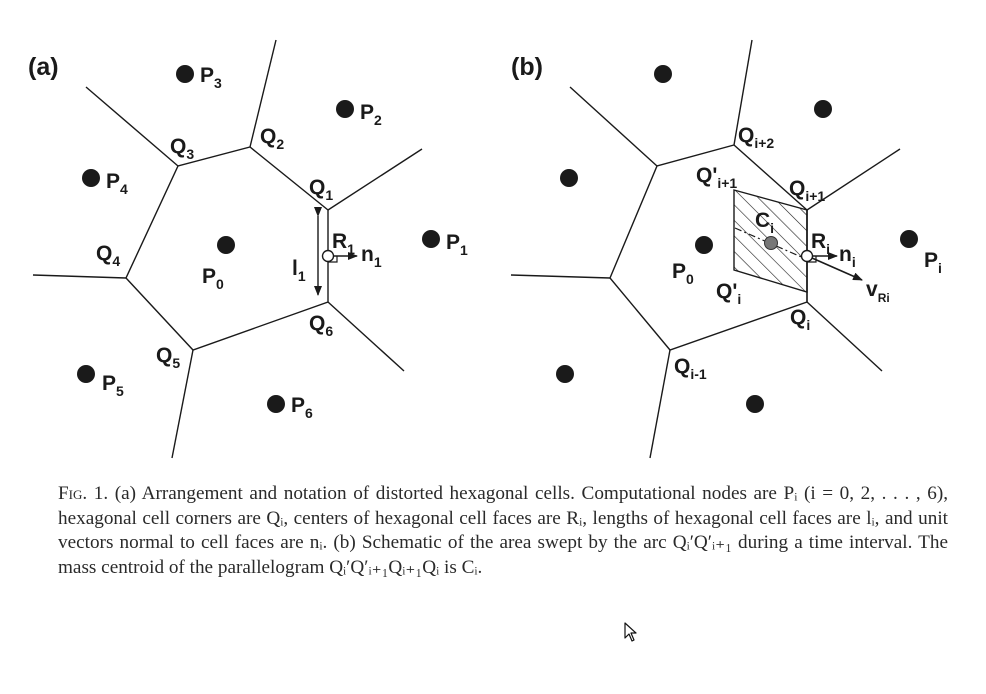  Describe the element at coordinates (83, 493) in the screenshot. I see `caption-fig-label: Fig. 1.` at that location.